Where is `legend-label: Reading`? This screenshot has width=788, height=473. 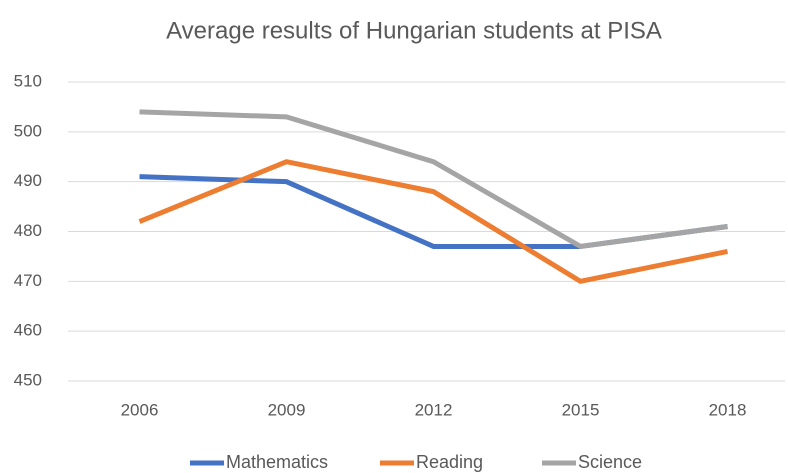 legend-label: Reading is located at coordinates (449, 462).